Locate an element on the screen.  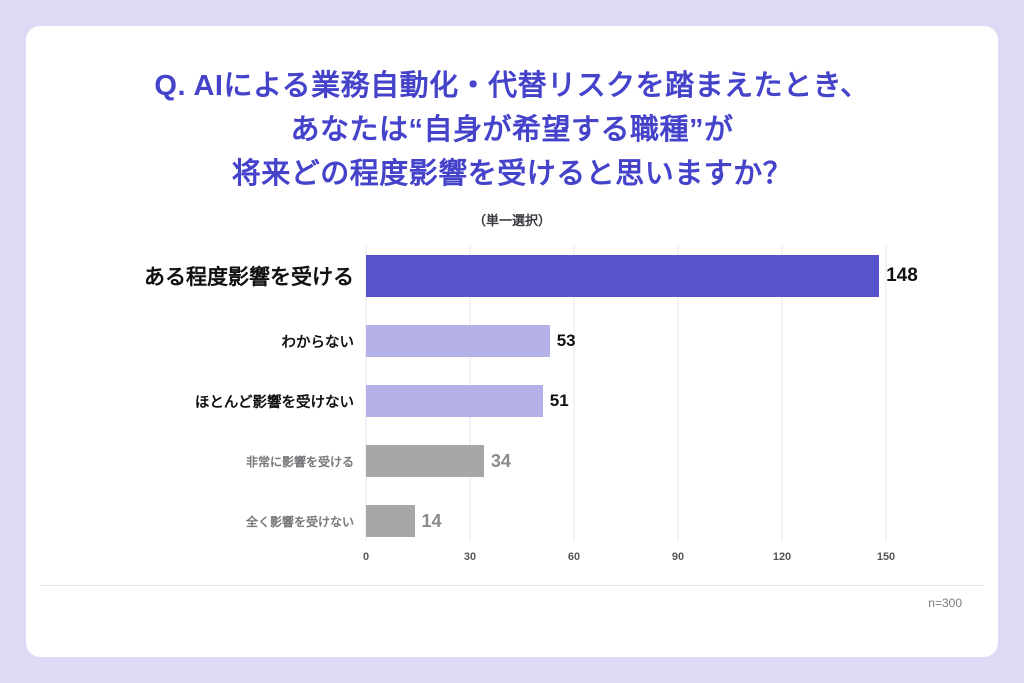
chart-row: わからない 53 is located at coordinates (529, 341).